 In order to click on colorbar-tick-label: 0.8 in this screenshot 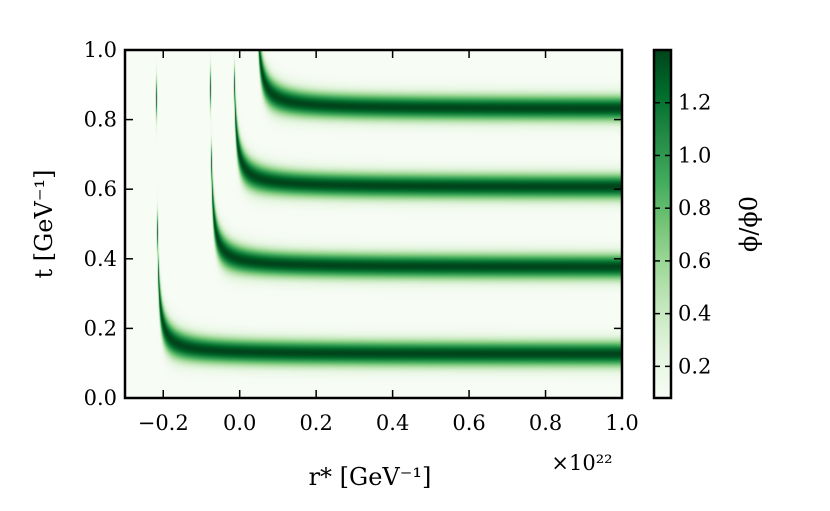, I will do `click(694, 208)`.